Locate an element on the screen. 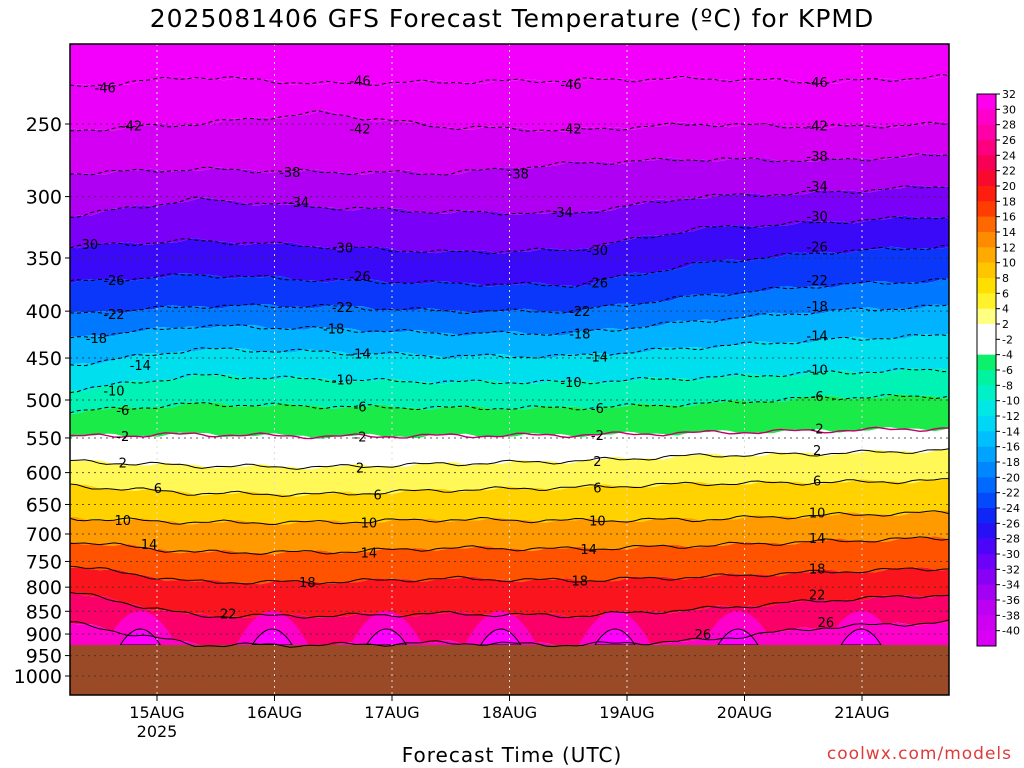 The image size is (1024, 768). x-tick-label: 20AUG is located at coordinates (744, 712).